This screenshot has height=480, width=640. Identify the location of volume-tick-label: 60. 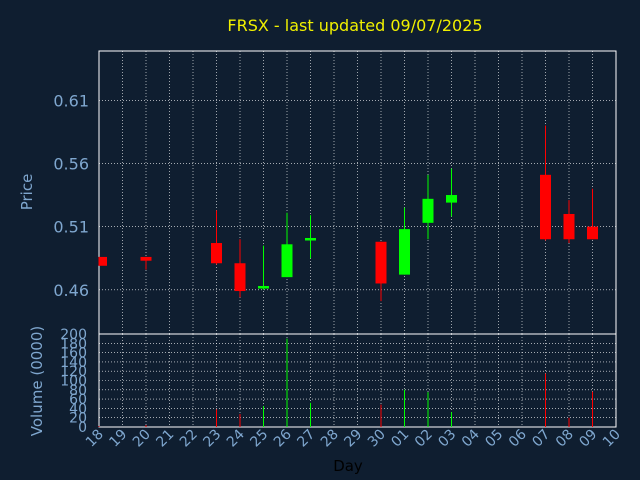
(78, 400).